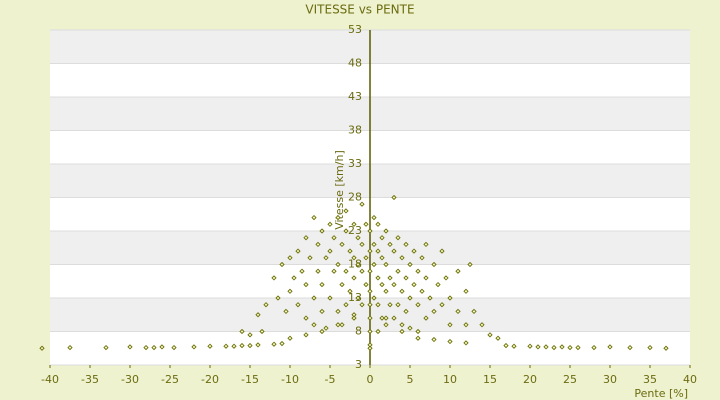  What do you see at coordinates (610, 379) in the screenshot?
I see `x-tick-label: 30` at bounding box center [610, 379].